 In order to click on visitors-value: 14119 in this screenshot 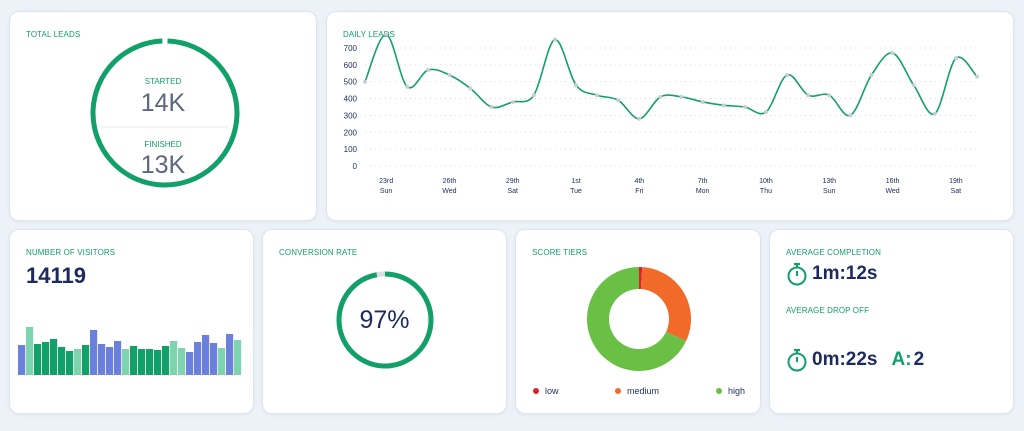, I will do `click(56, 275)`.